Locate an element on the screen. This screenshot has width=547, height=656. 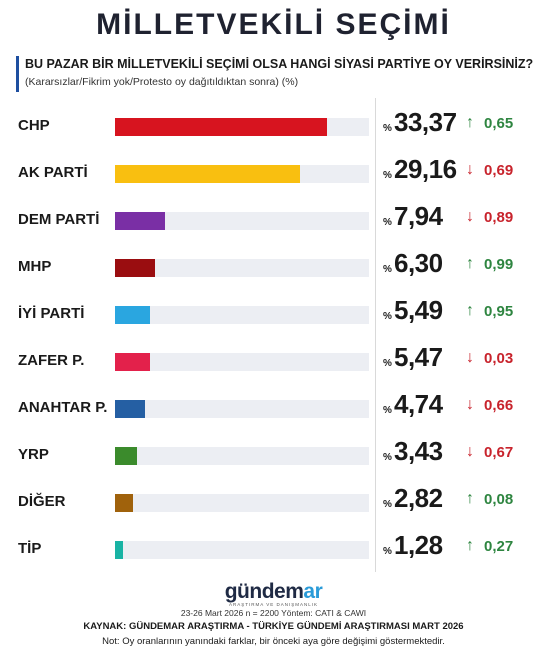
bar-row: CHP% 33,37 ↑ 0,65 is located at coordinates (273, 128).